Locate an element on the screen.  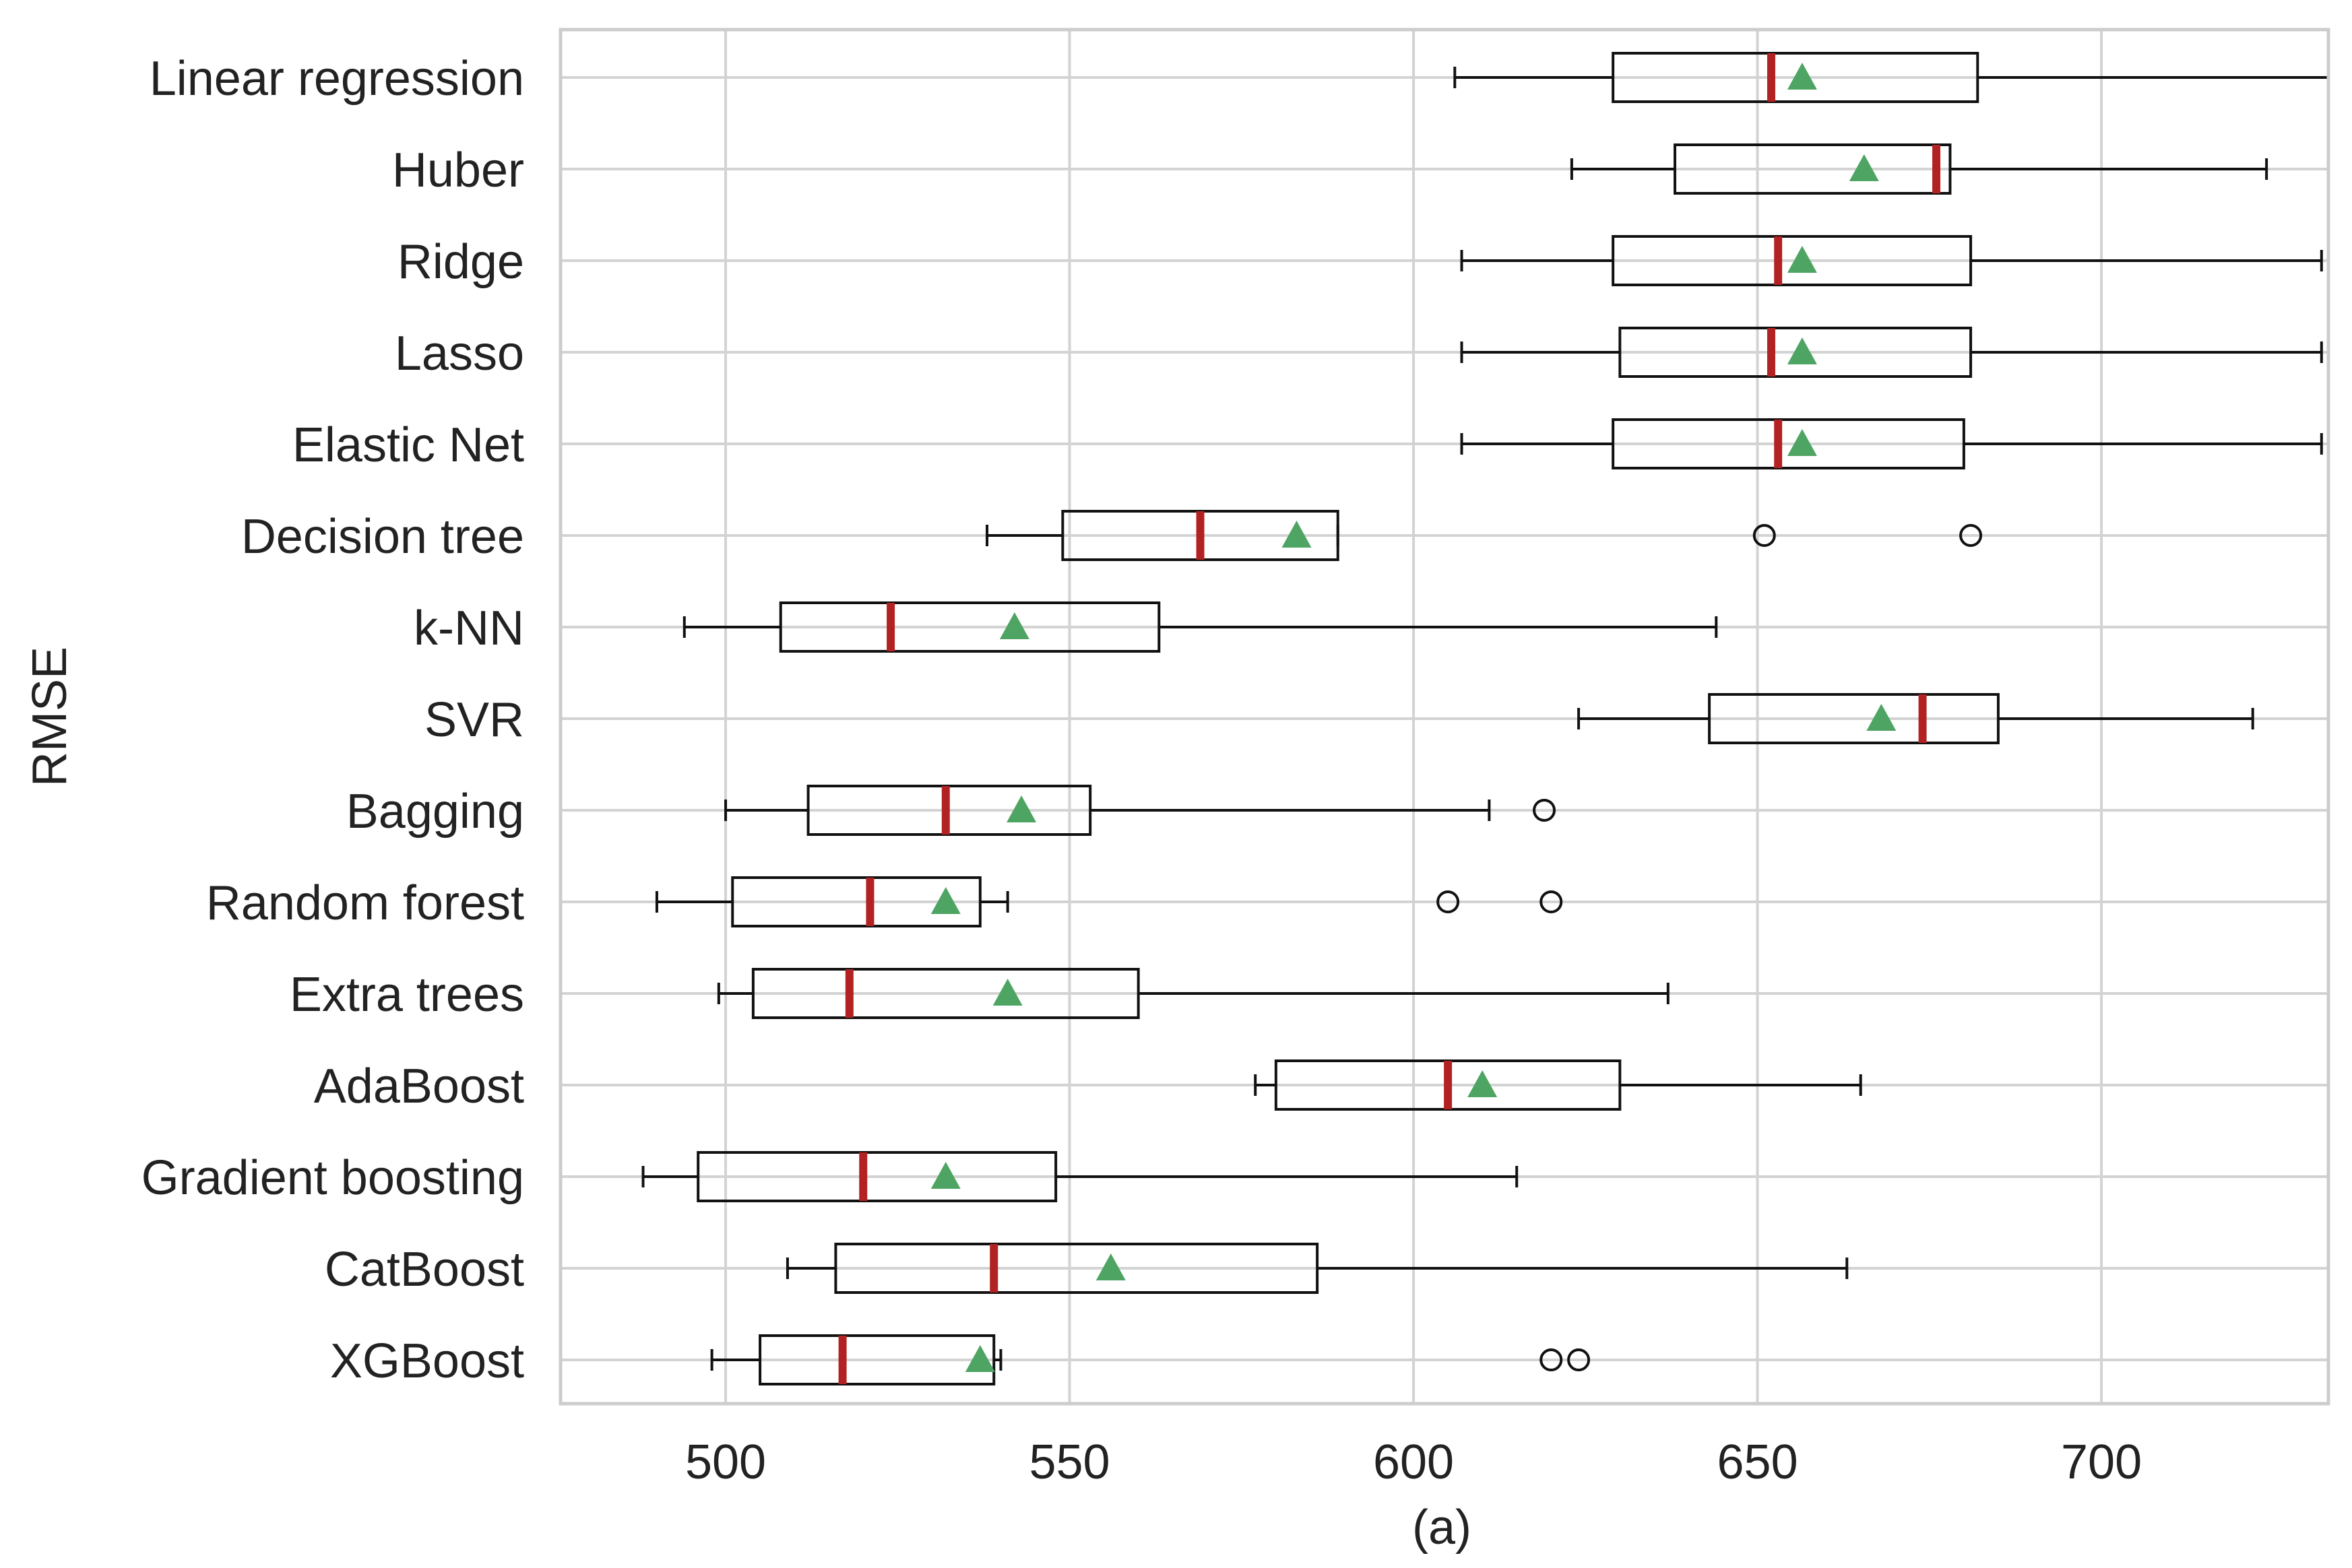
mean-marker-adaboost is located at coordinates (1482, 1083).